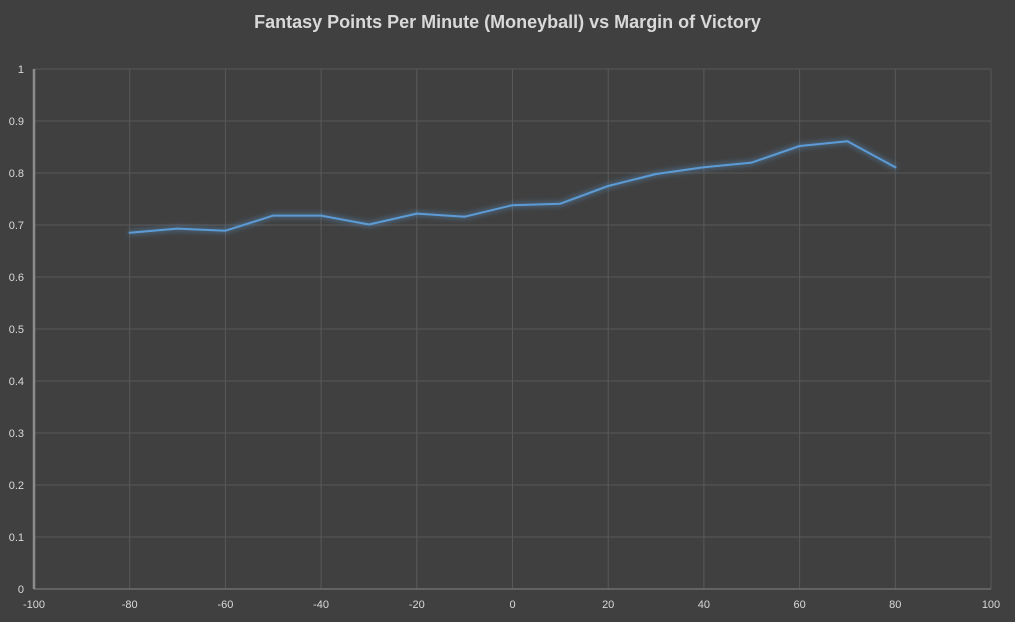 This screenshot has width=1015, height=622. What do you see at coordinates (130, 605) in the screenshot?
I see `x-tick-label: -80` at bounding box center [130, 605].